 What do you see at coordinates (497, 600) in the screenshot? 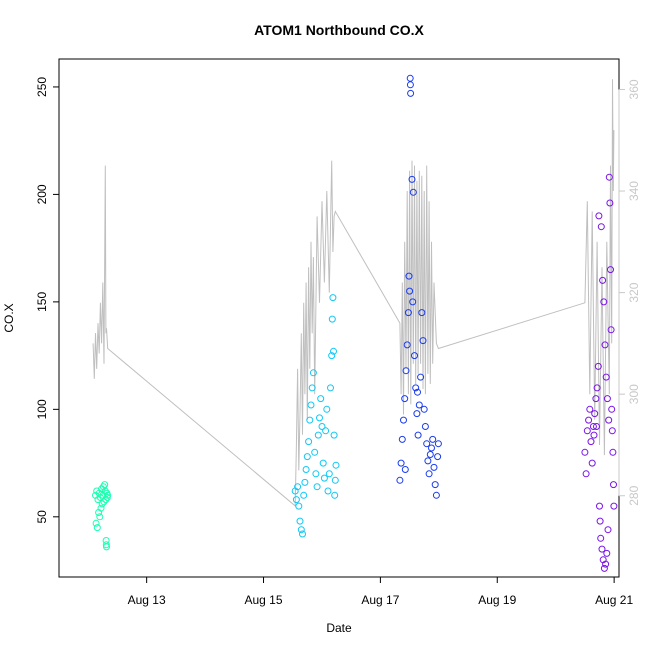
I see `x-tick-label: Aug 19` at bounding box center [497, 600].